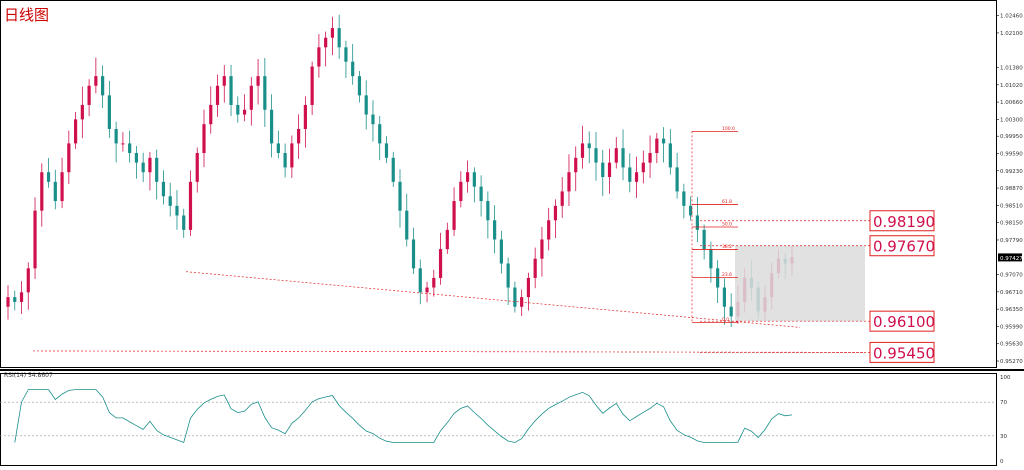 The width and height of the screenshot is (1024, 470). I want to click on fib-label: 50.0, so click(727, 224).